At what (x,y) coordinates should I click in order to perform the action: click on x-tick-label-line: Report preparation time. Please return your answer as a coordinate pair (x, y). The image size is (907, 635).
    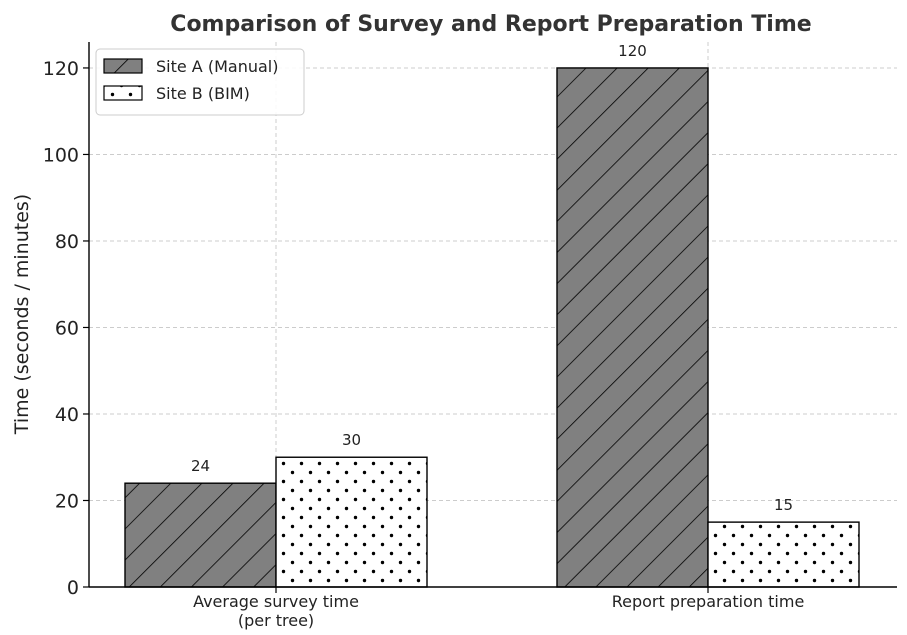
    Looking at the image, I should click on (708, 601).